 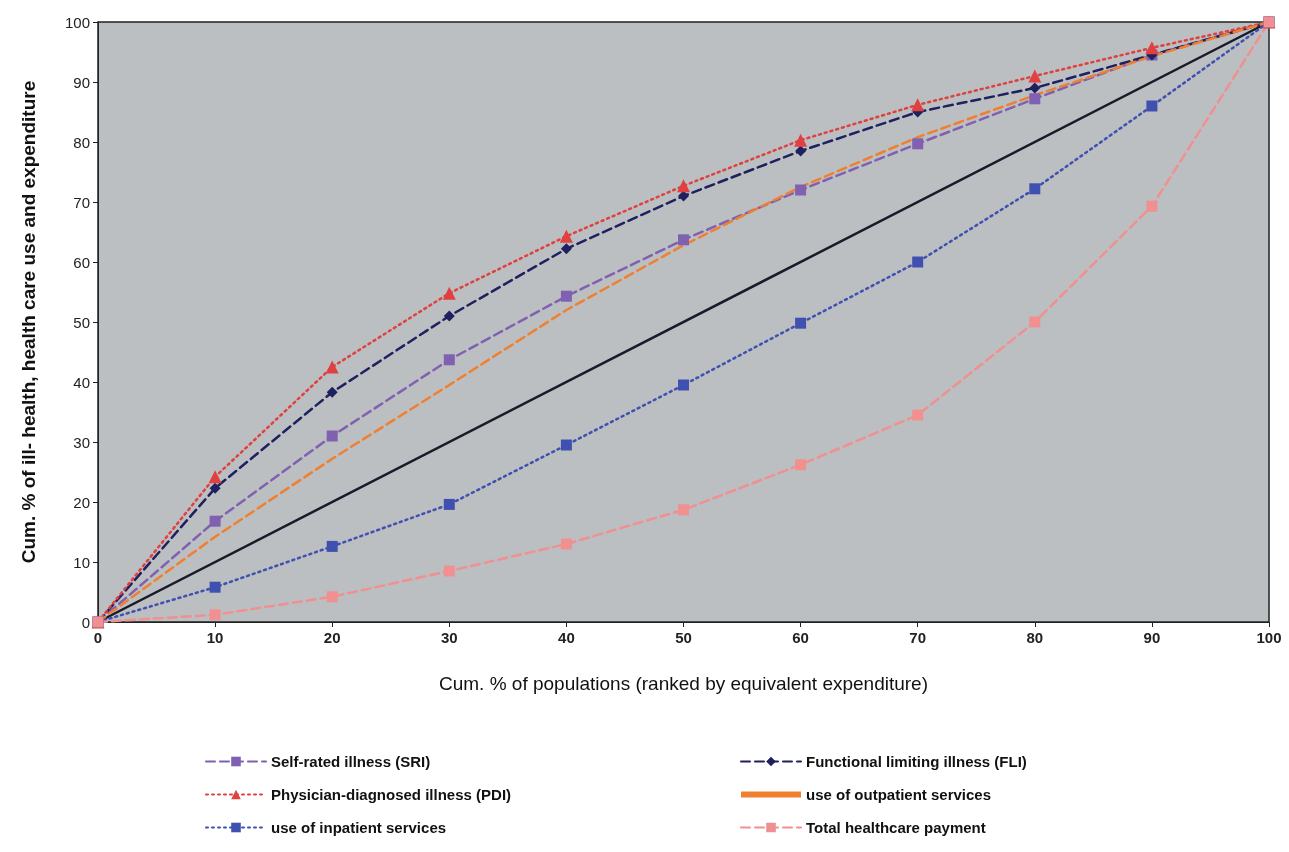 What do you see at coordinates (896, 827) in the screenshot?
I see `legend-label: Total healthcare payment` at bounding box center [896, 827].